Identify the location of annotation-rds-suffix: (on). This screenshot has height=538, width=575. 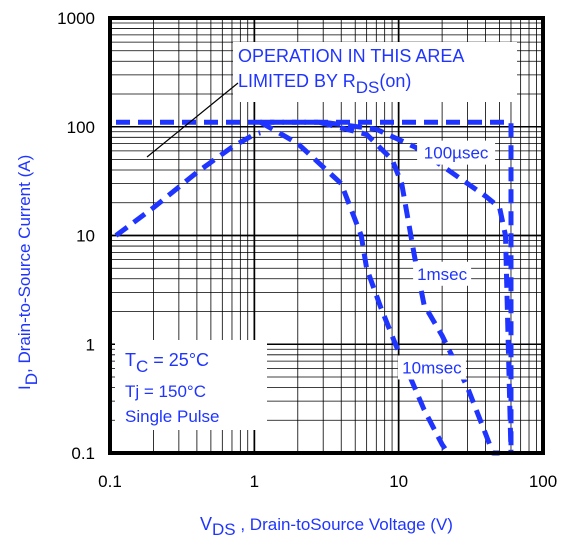
(395, 81).